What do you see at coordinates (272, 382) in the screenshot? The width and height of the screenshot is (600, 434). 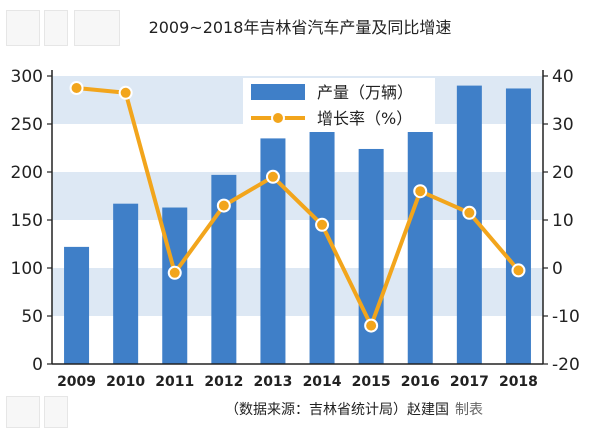 I see `x-tick-label: 2013` at bounding box center [272, 382].